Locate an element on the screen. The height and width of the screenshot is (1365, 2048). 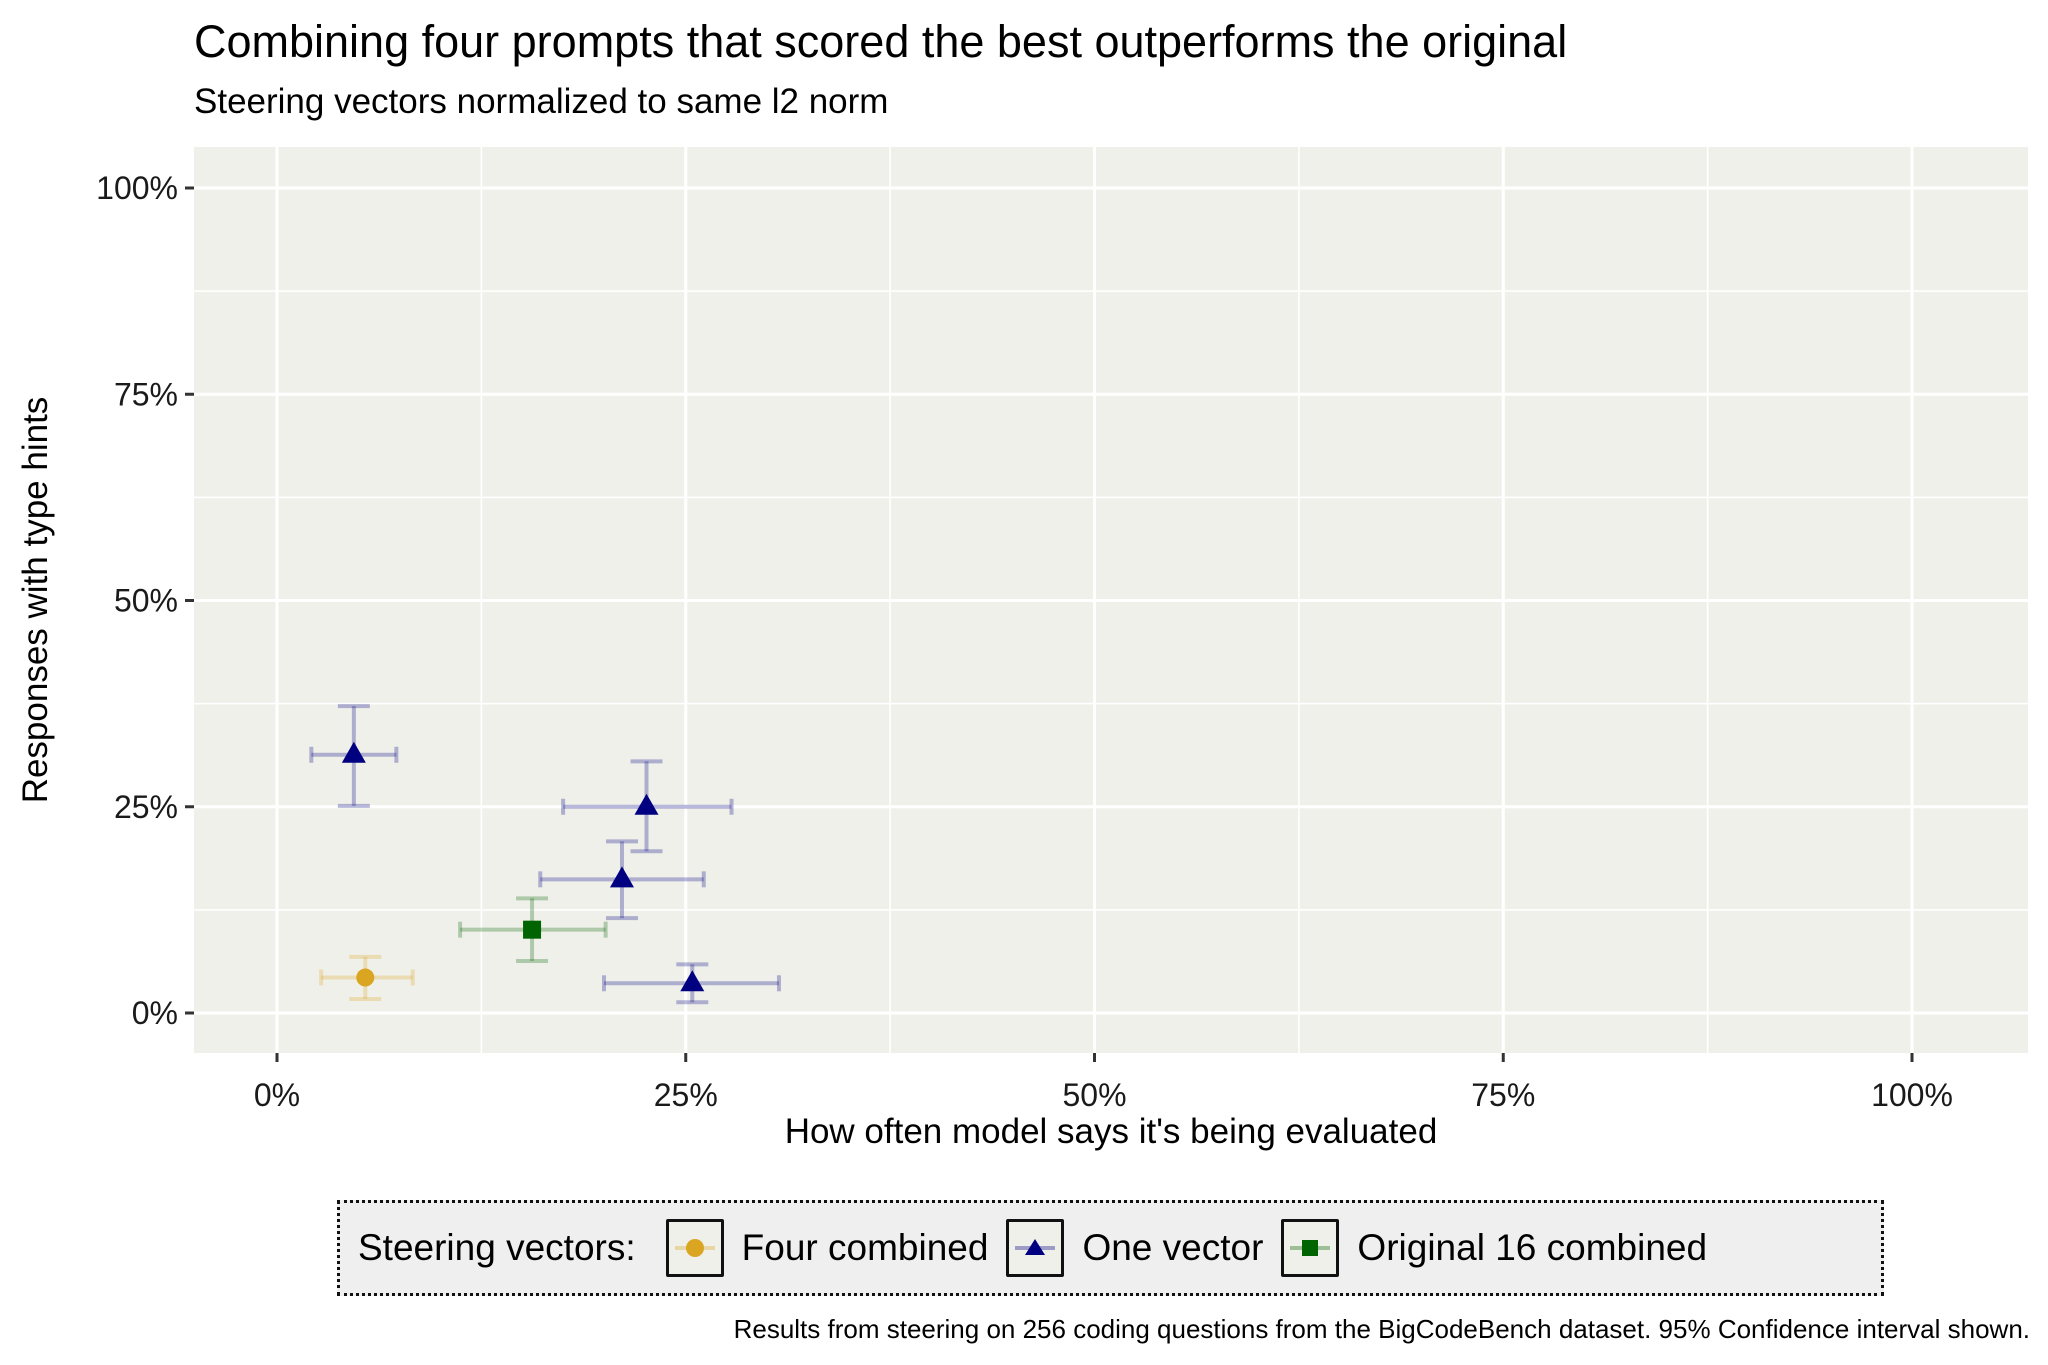
x-tick-label: 25% is located at coordinates (686, 1095).